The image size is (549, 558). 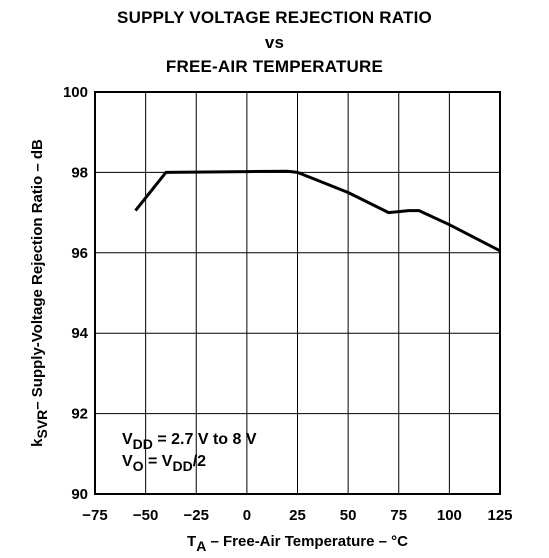 I want to click on annotations: VDD = 2.7 V to 8 VVO = VDD/2, so click(x=189, y=452).